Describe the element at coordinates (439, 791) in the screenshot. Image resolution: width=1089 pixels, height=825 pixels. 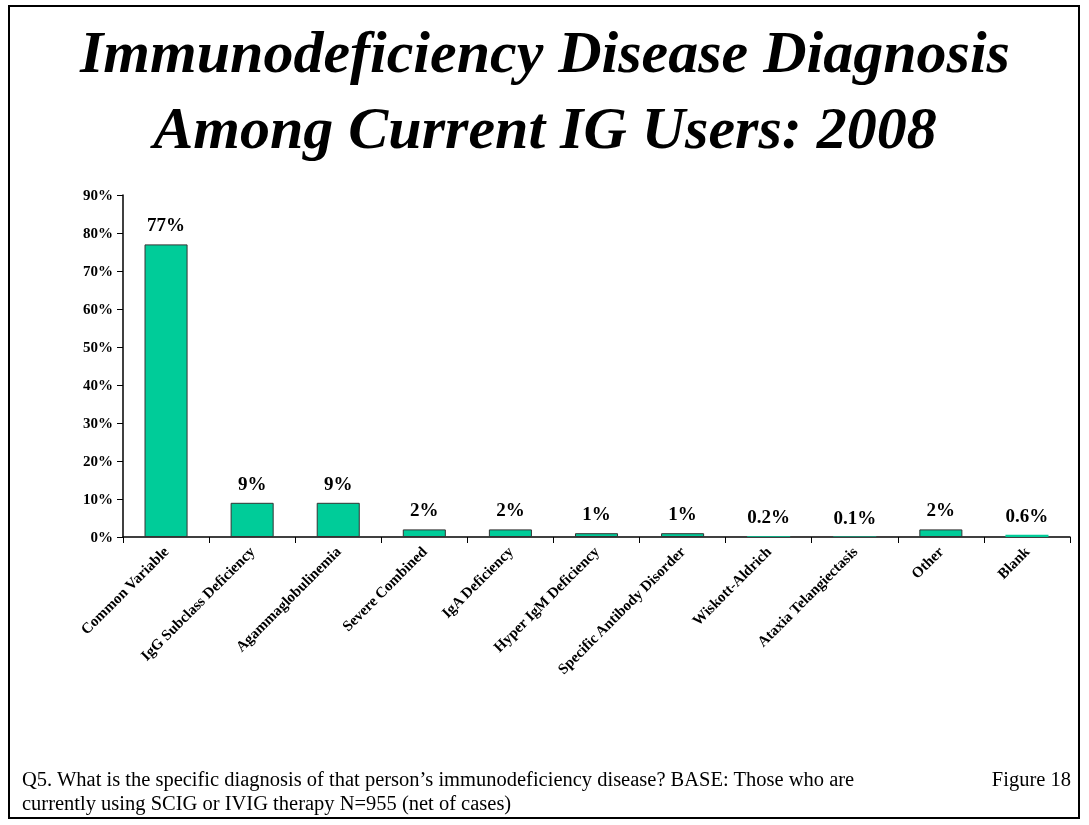
I see `text: Q5. What is the specific diagnosis of that person’s immunodeficiency disease? BASE: Those who are currently using SCIG or IVIG therapy N=955 (net of cases)` at that location.